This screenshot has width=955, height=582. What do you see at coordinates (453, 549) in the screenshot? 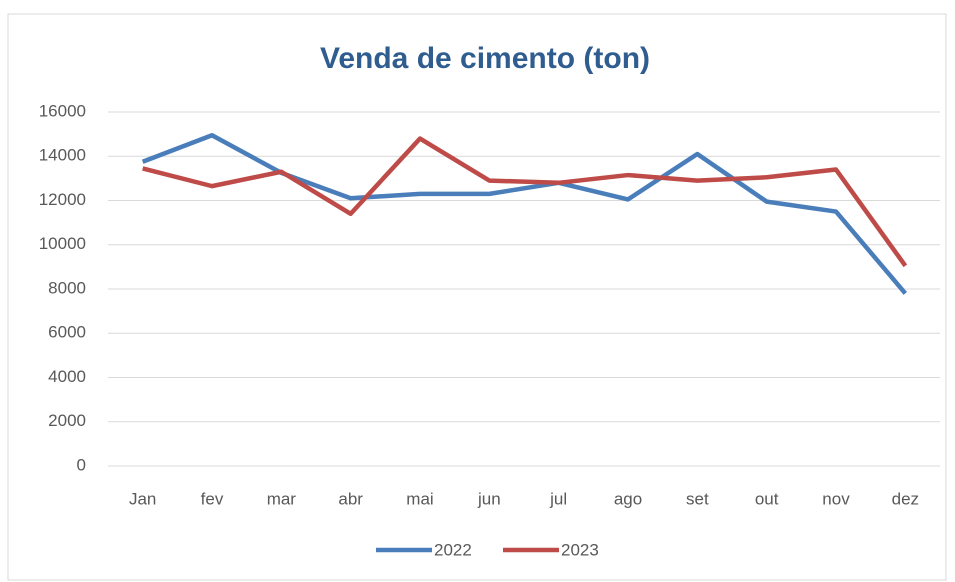
I see `legend-label: 2022` at bounding box center [453, 549].